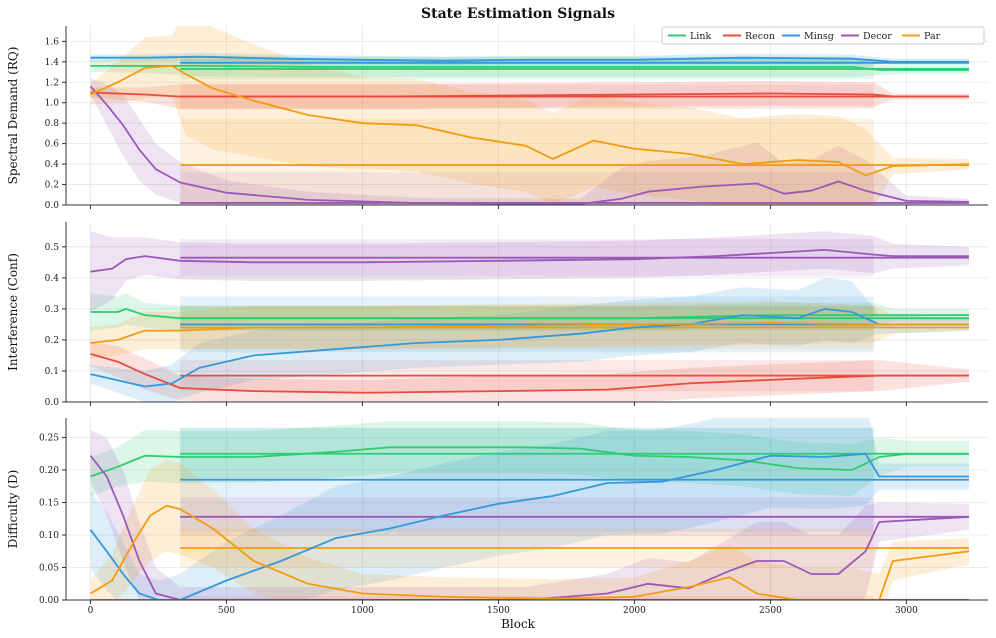 This screenshot has width=996, height=638. Describe the element at coordinates (877, 36) in the screenshot. I see `legend-label-decor: Decor` at that location.